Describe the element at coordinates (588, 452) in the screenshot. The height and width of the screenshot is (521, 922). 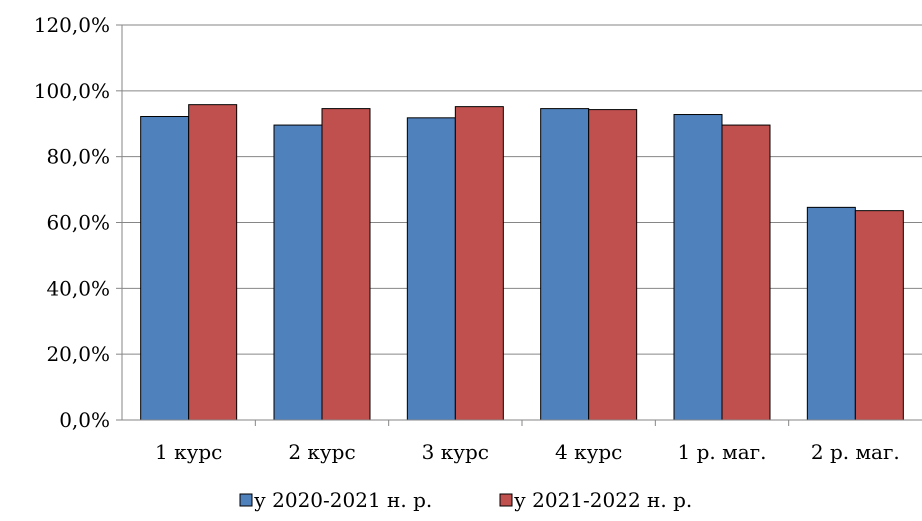
I see `x-tick-label: 4 курс` at that location.